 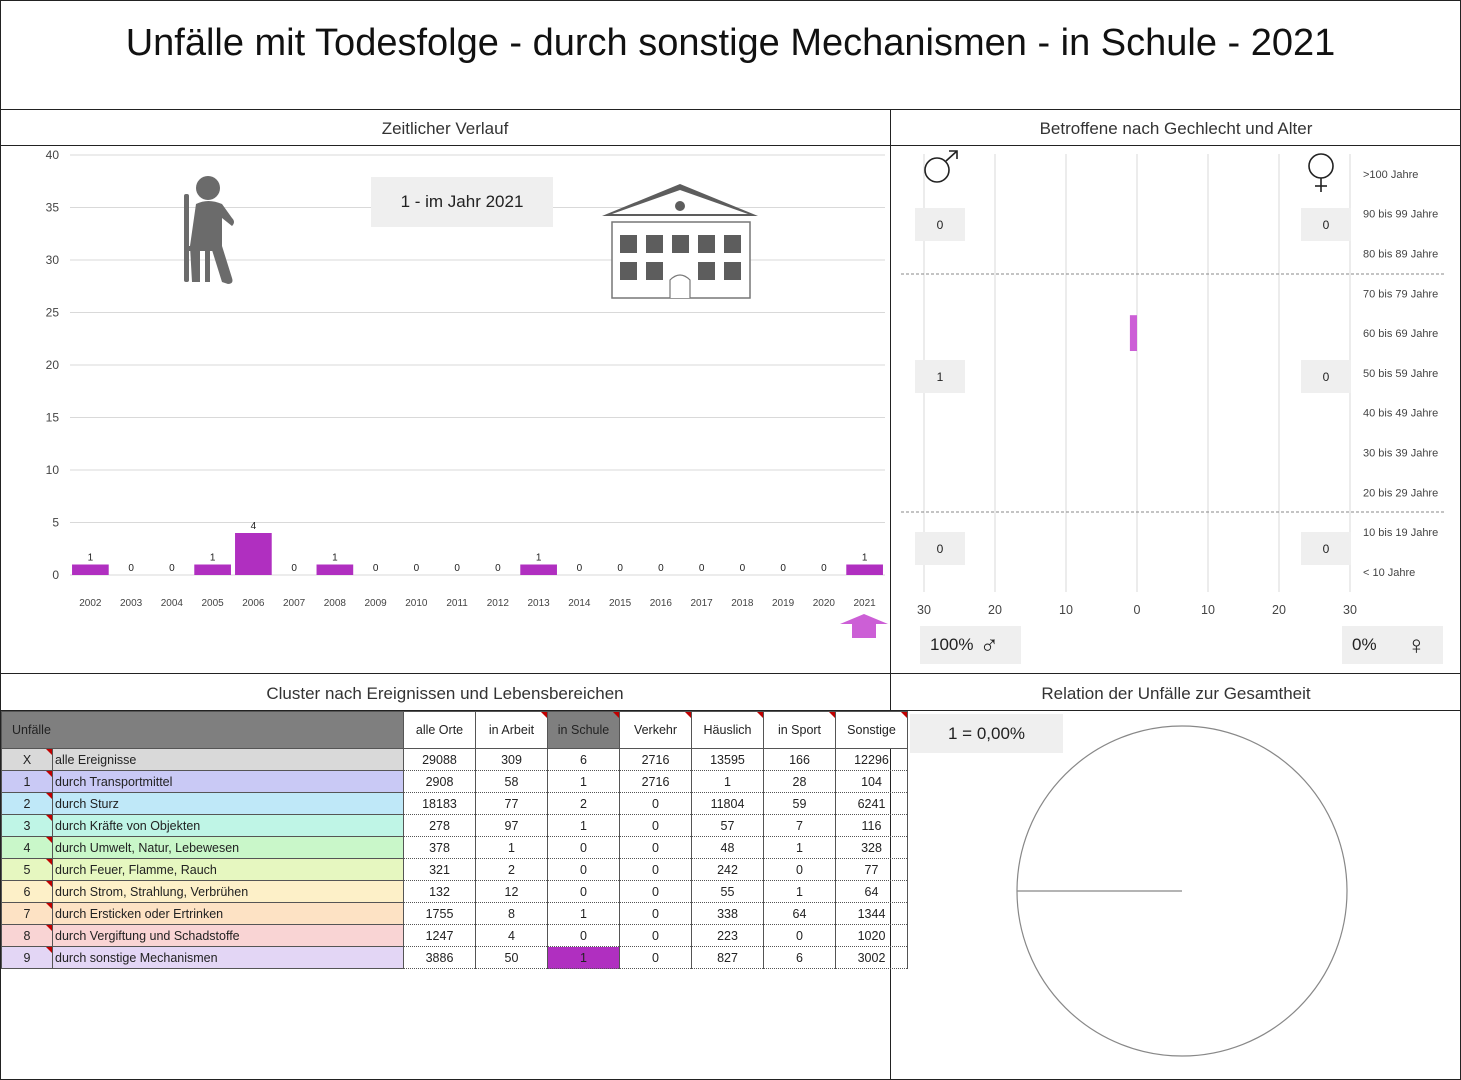 What do you see at coordinates (864, 626) in the screenshot?
I see `up-arrow-icon` at bounding box center [864, 626].